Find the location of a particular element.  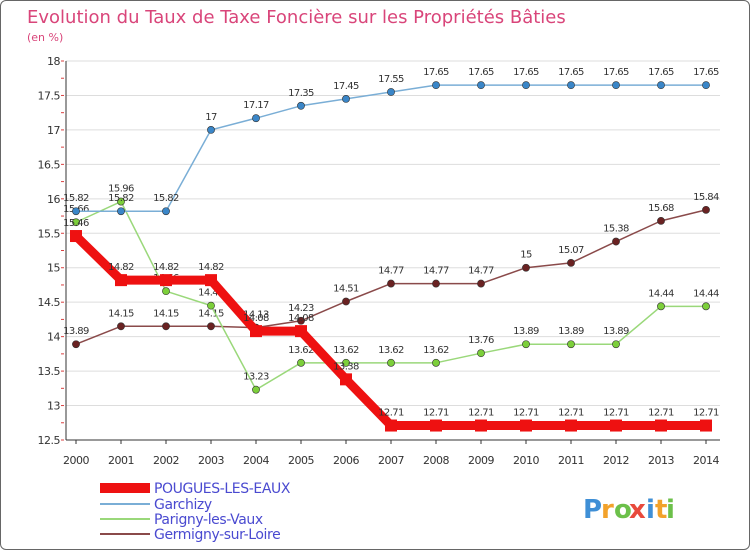

legend-label: Parigny-les-Vaux is located at coordinates (208, 520).